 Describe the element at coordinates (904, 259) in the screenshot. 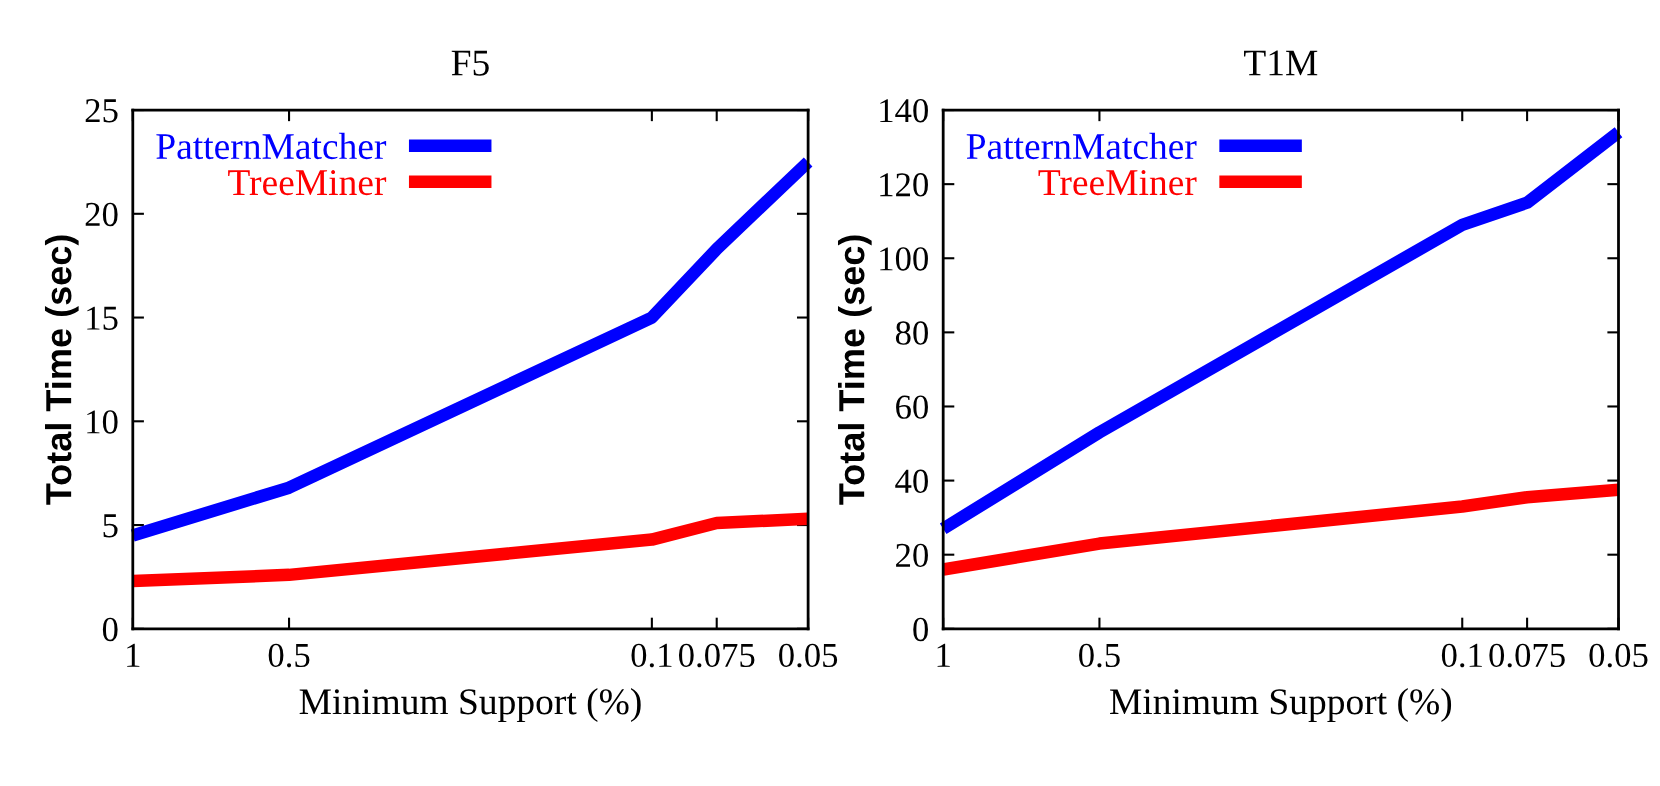

I see `y-tick-label: 100` at that location.